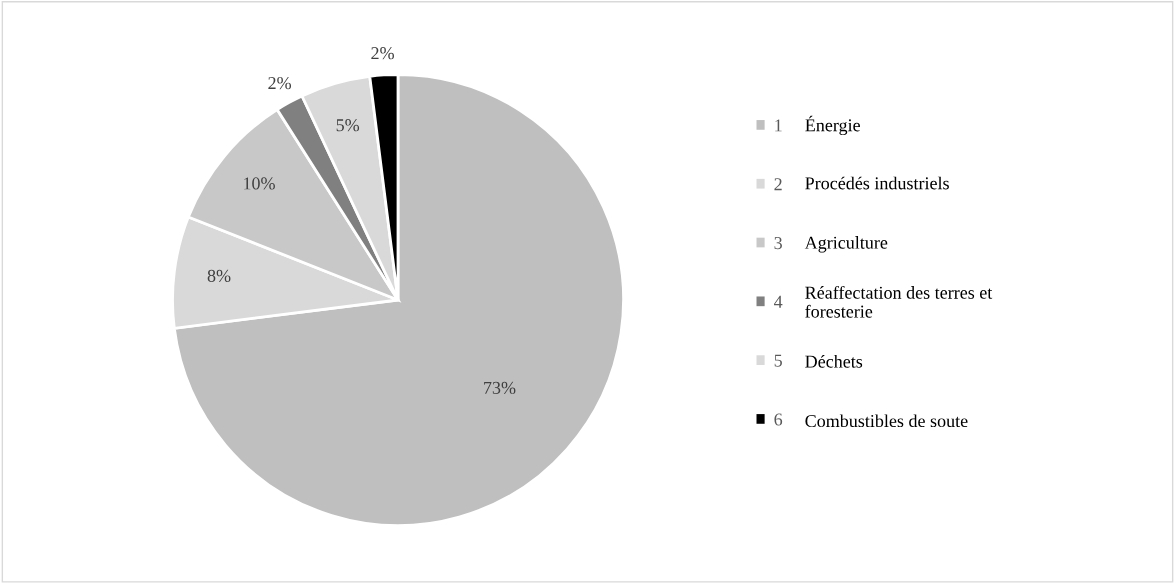  I want to click on data-label: 8%, so click(219, 275).